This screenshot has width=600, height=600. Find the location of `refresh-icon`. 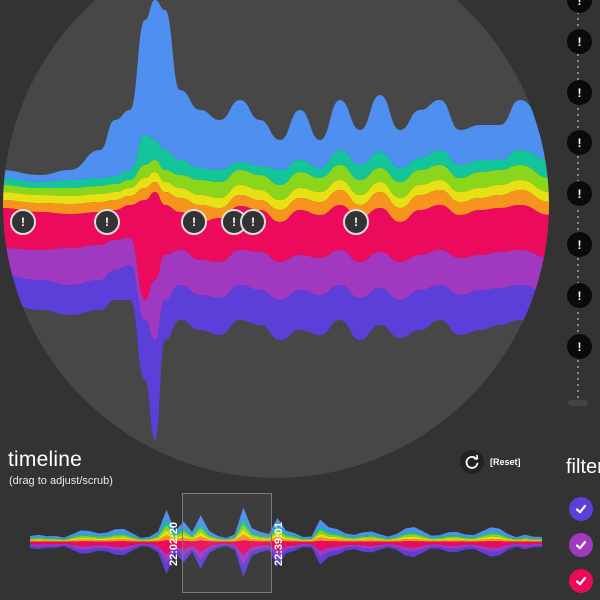

refresh-icon is located at coordinates (472, 462).